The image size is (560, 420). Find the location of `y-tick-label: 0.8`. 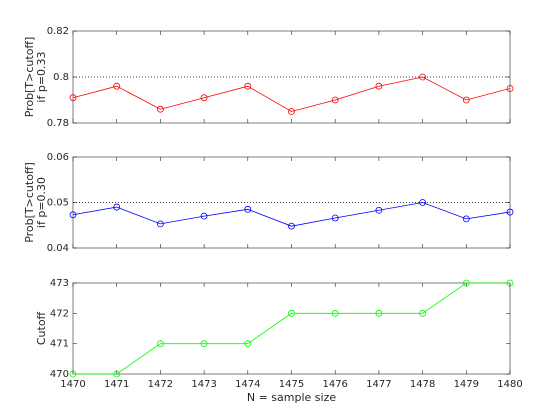

y-tick-label: 0.8 is located at coordinates (61, 77).